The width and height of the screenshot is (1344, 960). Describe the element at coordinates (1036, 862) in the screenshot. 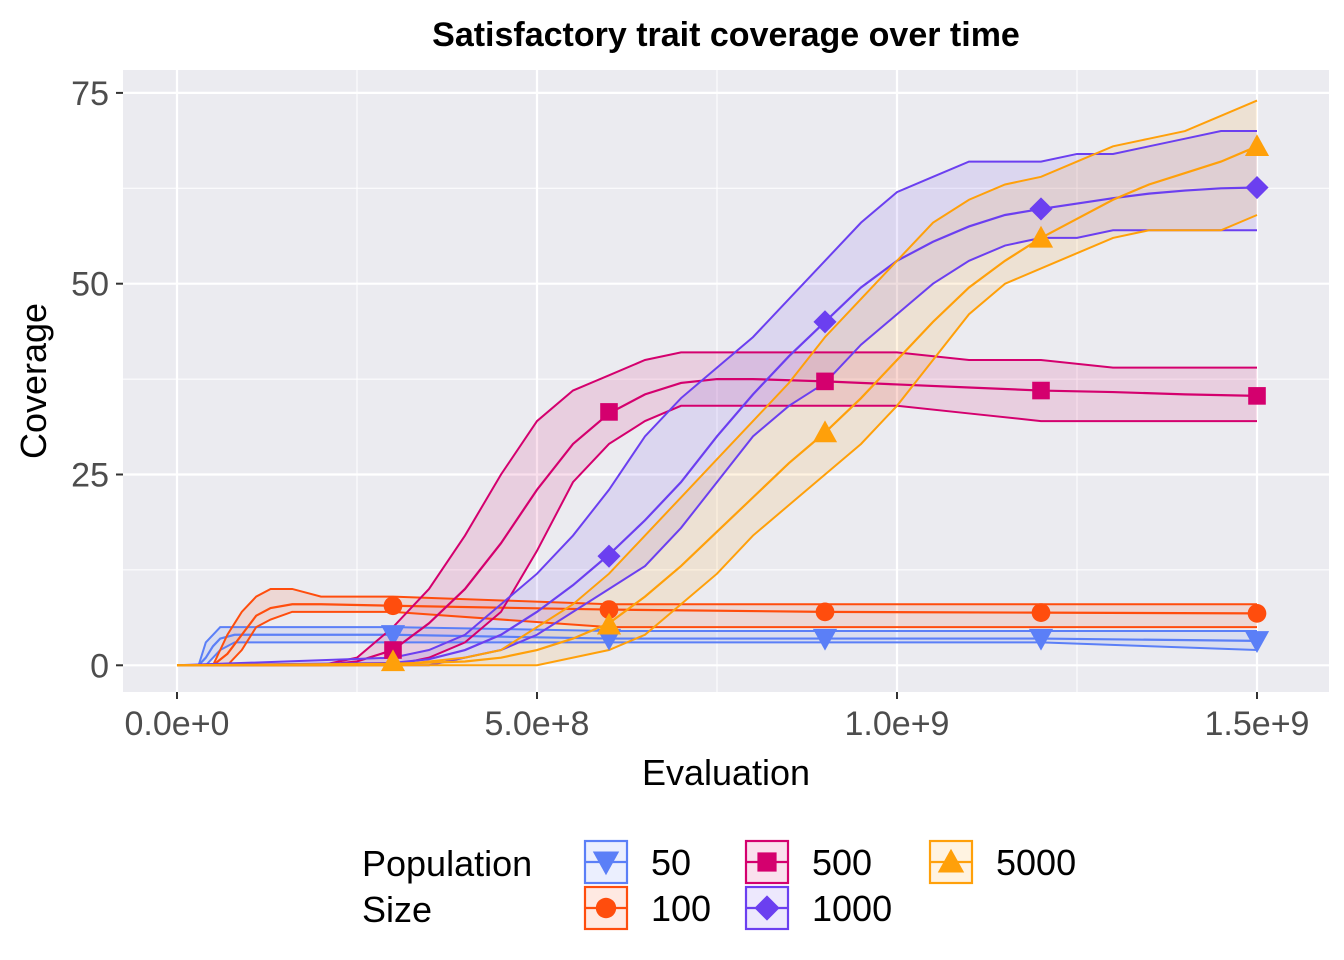

I see `legend-label: 5000` at that location.